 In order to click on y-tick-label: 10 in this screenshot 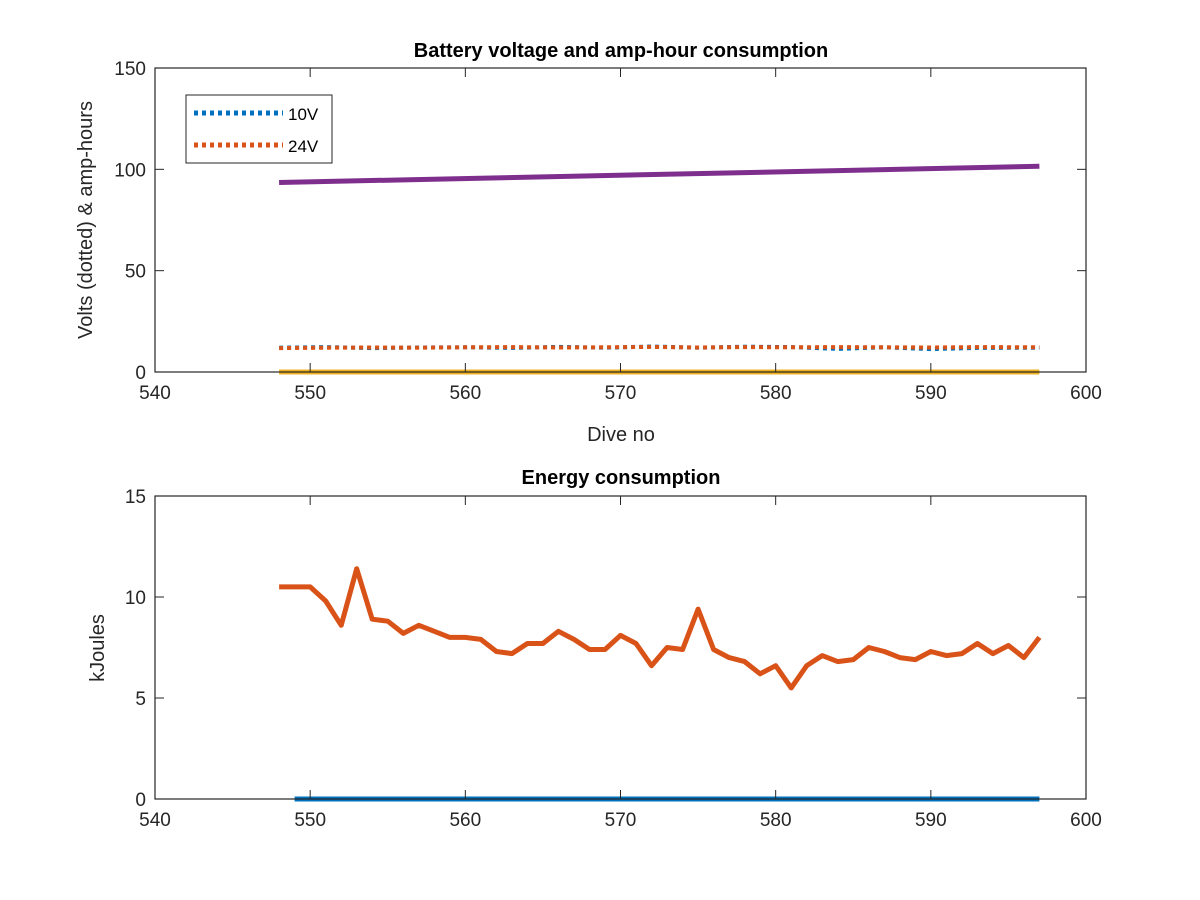, I will do `click(135, 598)`.